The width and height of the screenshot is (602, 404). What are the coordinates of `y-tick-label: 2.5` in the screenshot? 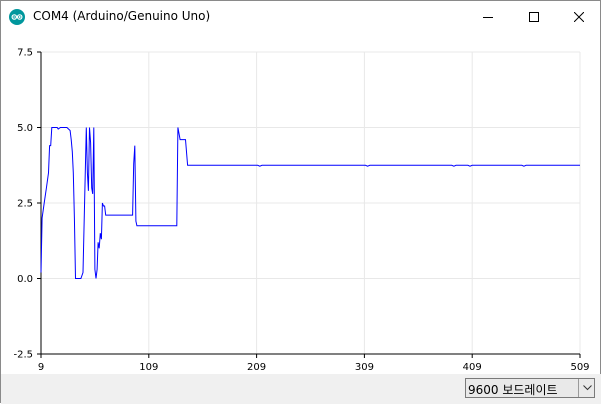 It's located at (25, 204).